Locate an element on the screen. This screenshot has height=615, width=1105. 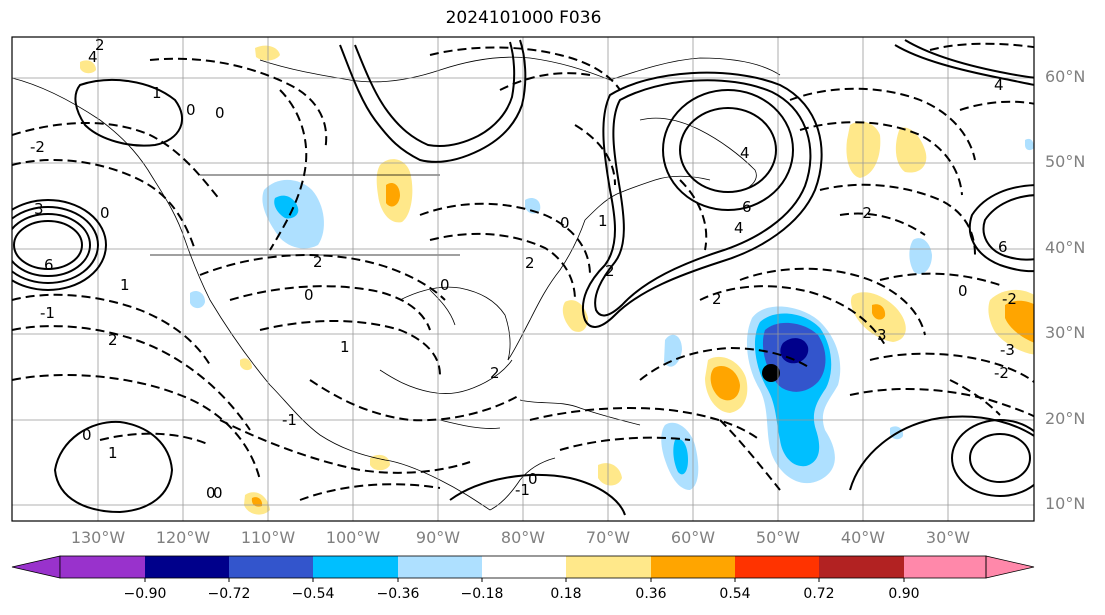
lon-label-100w: 100°W is located at coordinates (353, 537).